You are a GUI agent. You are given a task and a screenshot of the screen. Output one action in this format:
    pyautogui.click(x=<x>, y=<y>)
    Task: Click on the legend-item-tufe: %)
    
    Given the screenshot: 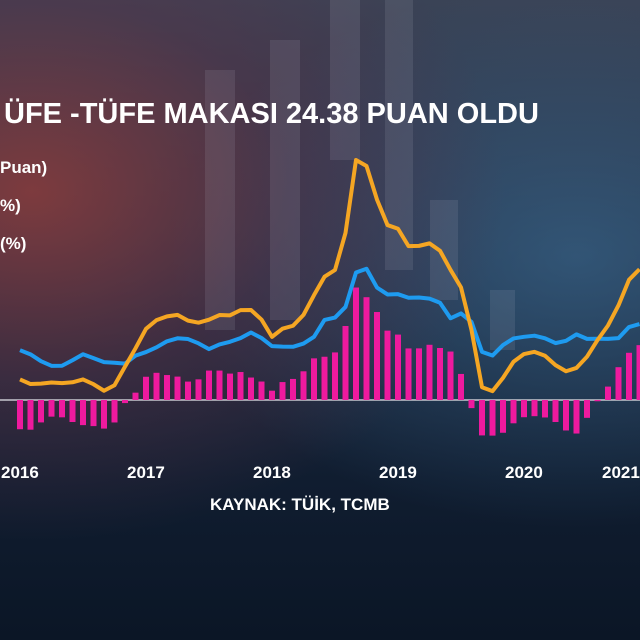 What is the action you would take?
    pyautogui.click(x=10, y=205)
    